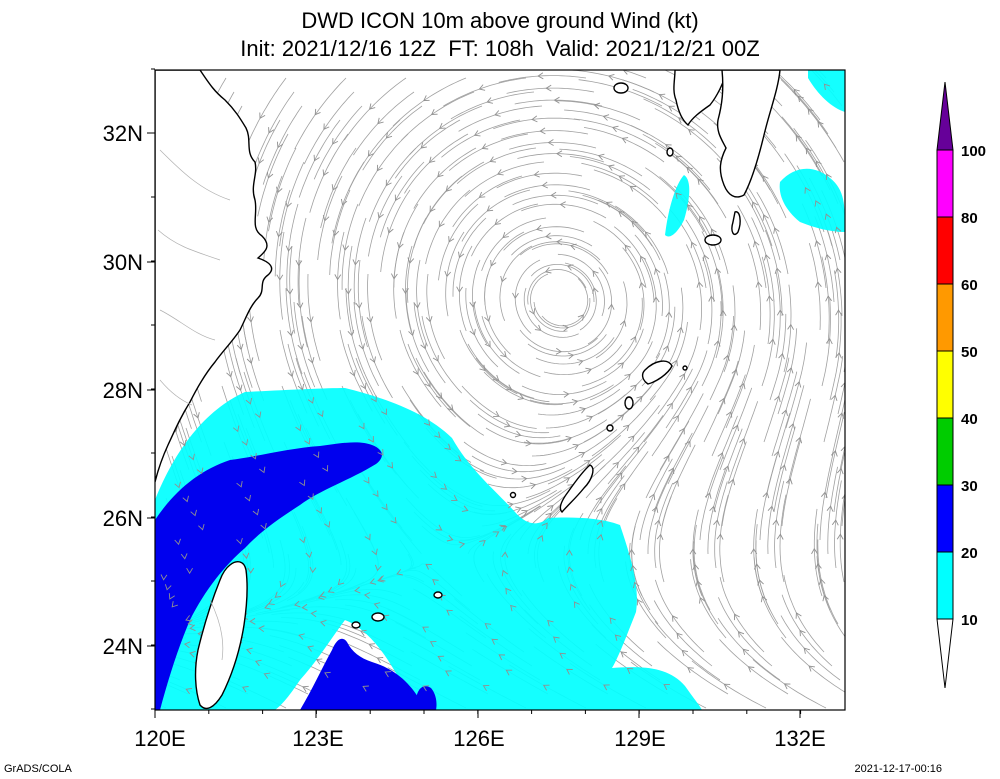  Describe the element at coordinates (945, 116) in the screenshot. I see `colorbar-top-arrow` at that location.